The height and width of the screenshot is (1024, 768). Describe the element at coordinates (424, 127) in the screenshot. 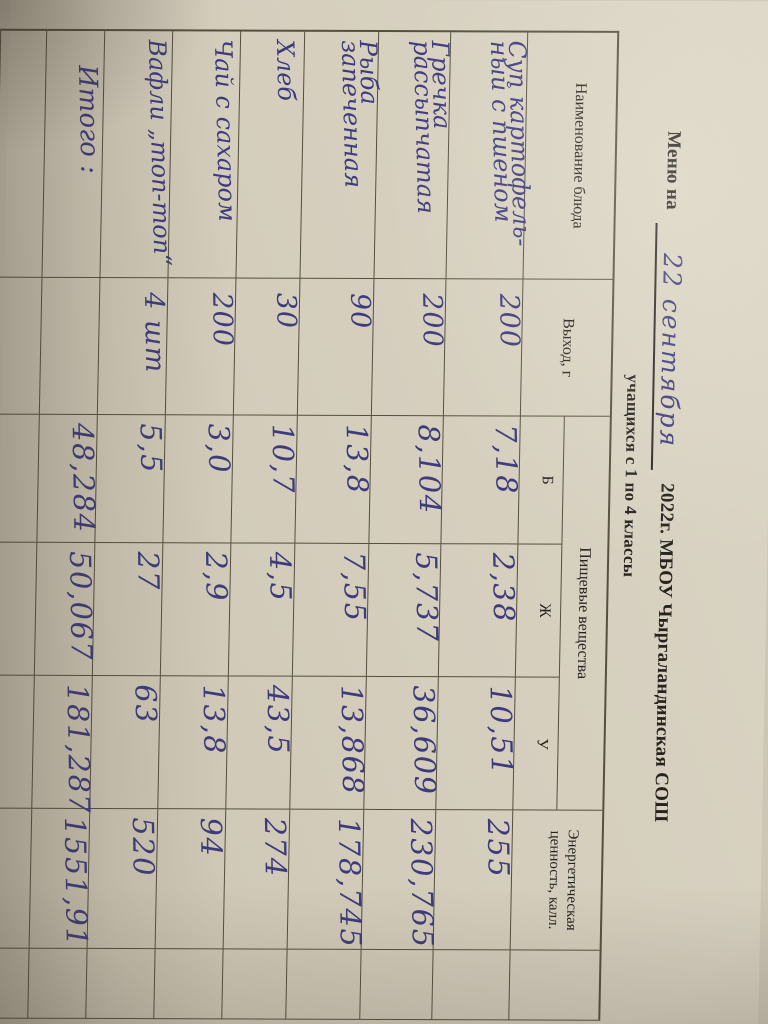

I see `dish-name-line2: рассыпчатая` at that location.